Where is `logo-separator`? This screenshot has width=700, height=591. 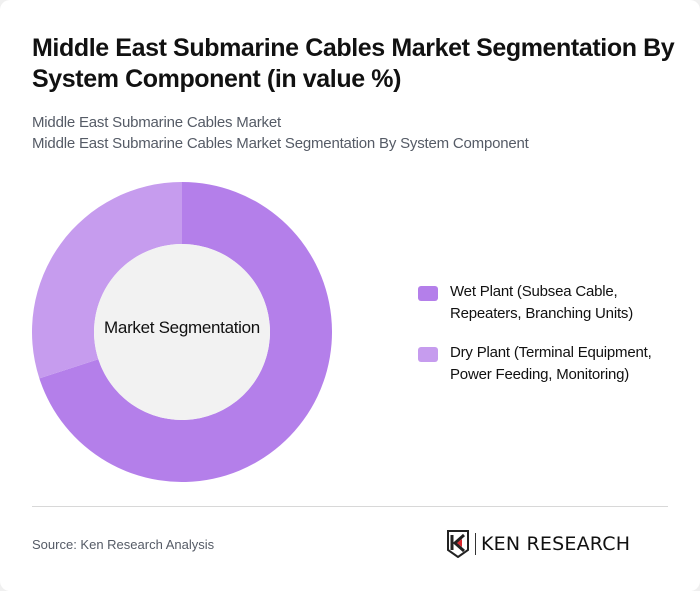
logo-separator is located at coordinates (475, 544).